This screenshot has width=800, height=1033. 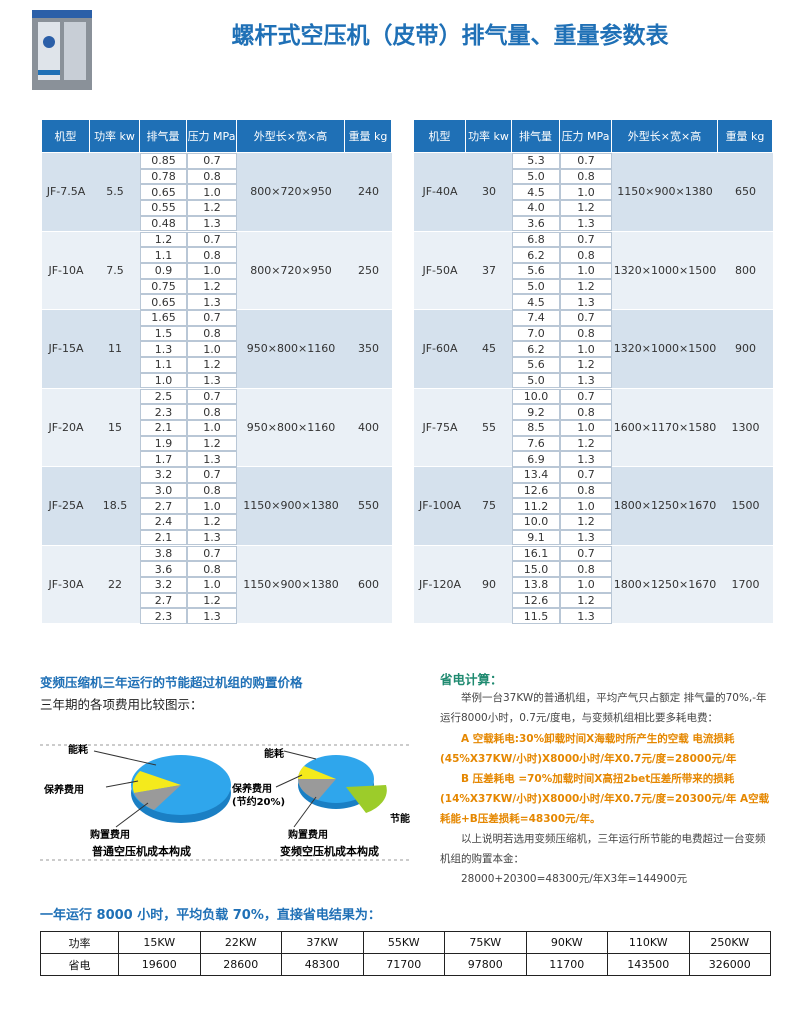 I want to click on summary-cell: 326000, so click(x=729, y=964).